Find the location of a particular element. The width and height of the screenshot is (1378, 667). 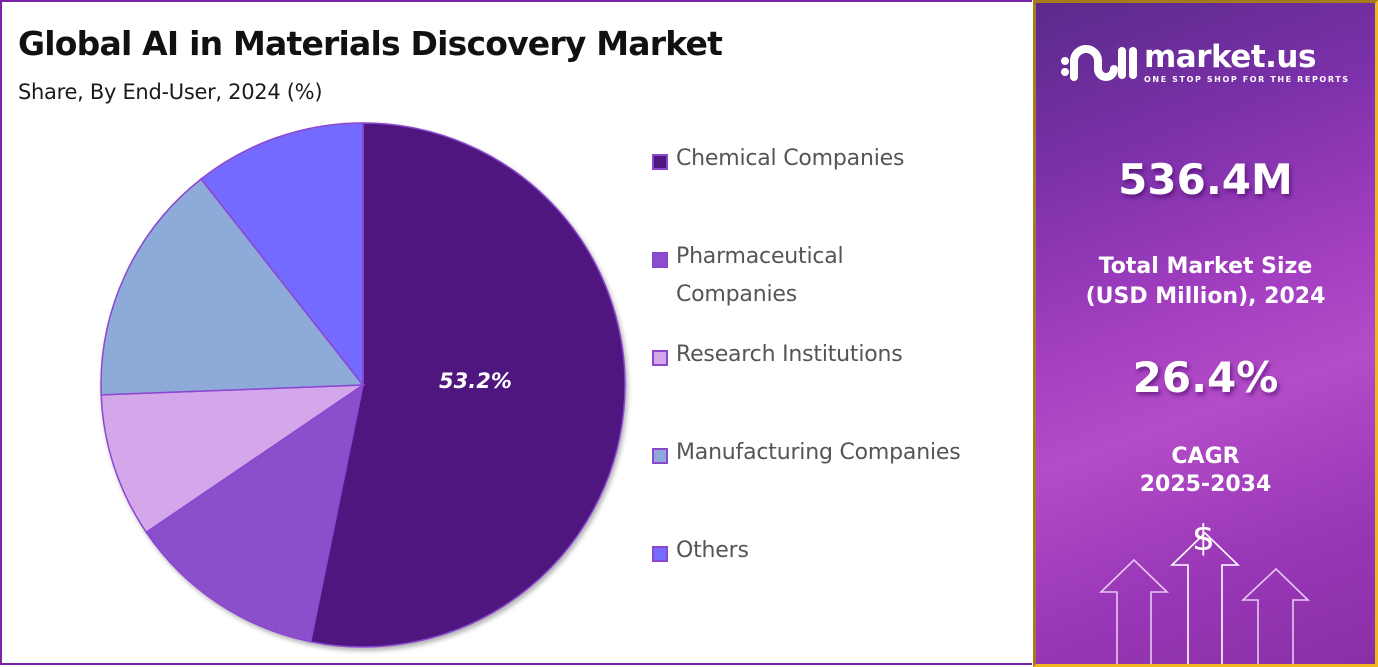

cagr-caption: CAGR 2025-2034 is located at coordinates (1205, 471).